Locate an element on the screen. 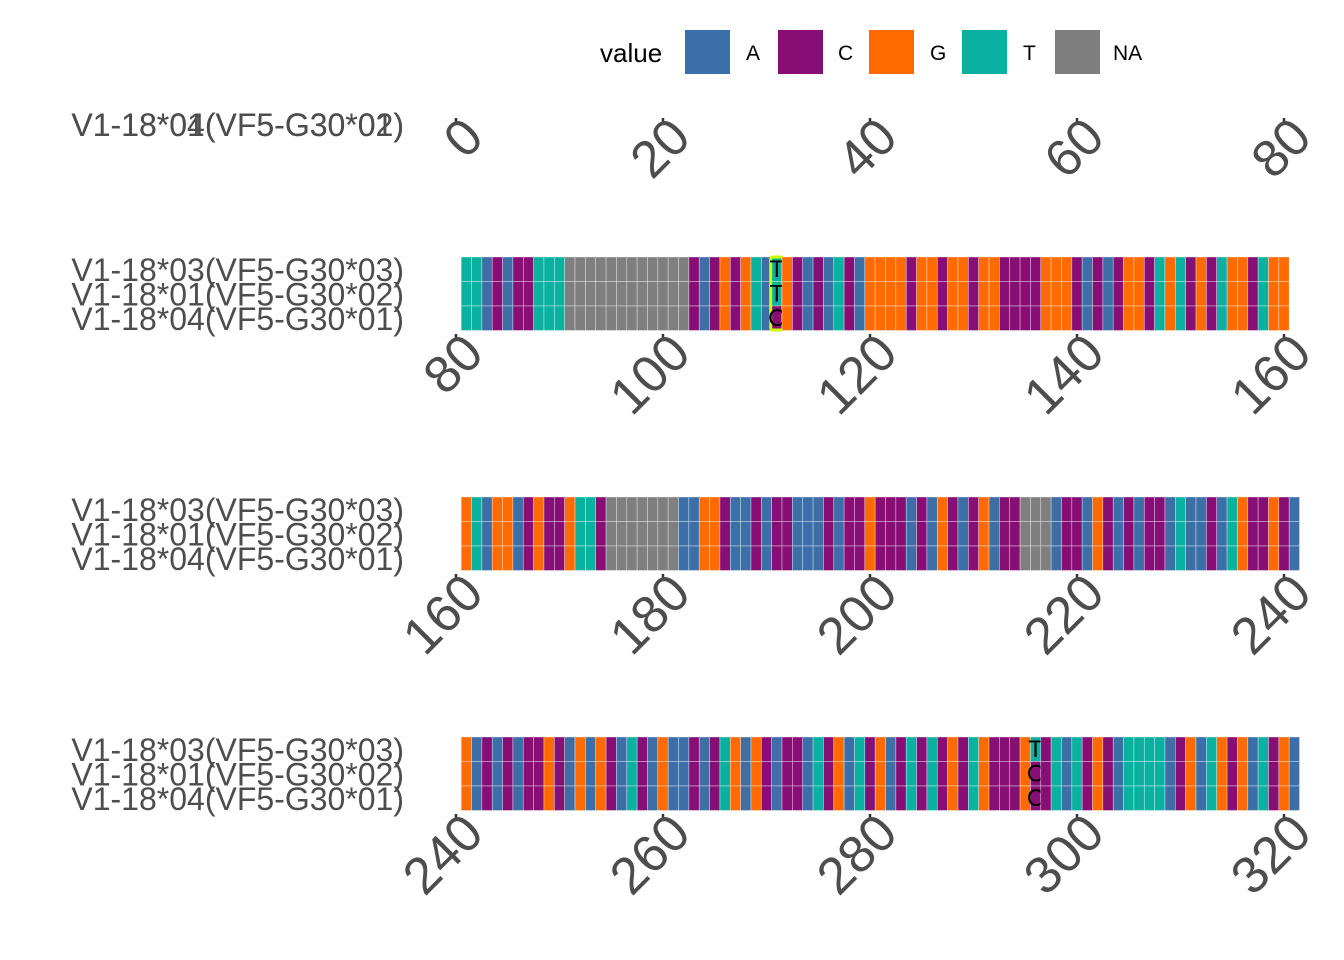 Image resolution: width=1344 pixels, height=960 pixels. tile-3-200-row1 is located at coordinates (870, 509).